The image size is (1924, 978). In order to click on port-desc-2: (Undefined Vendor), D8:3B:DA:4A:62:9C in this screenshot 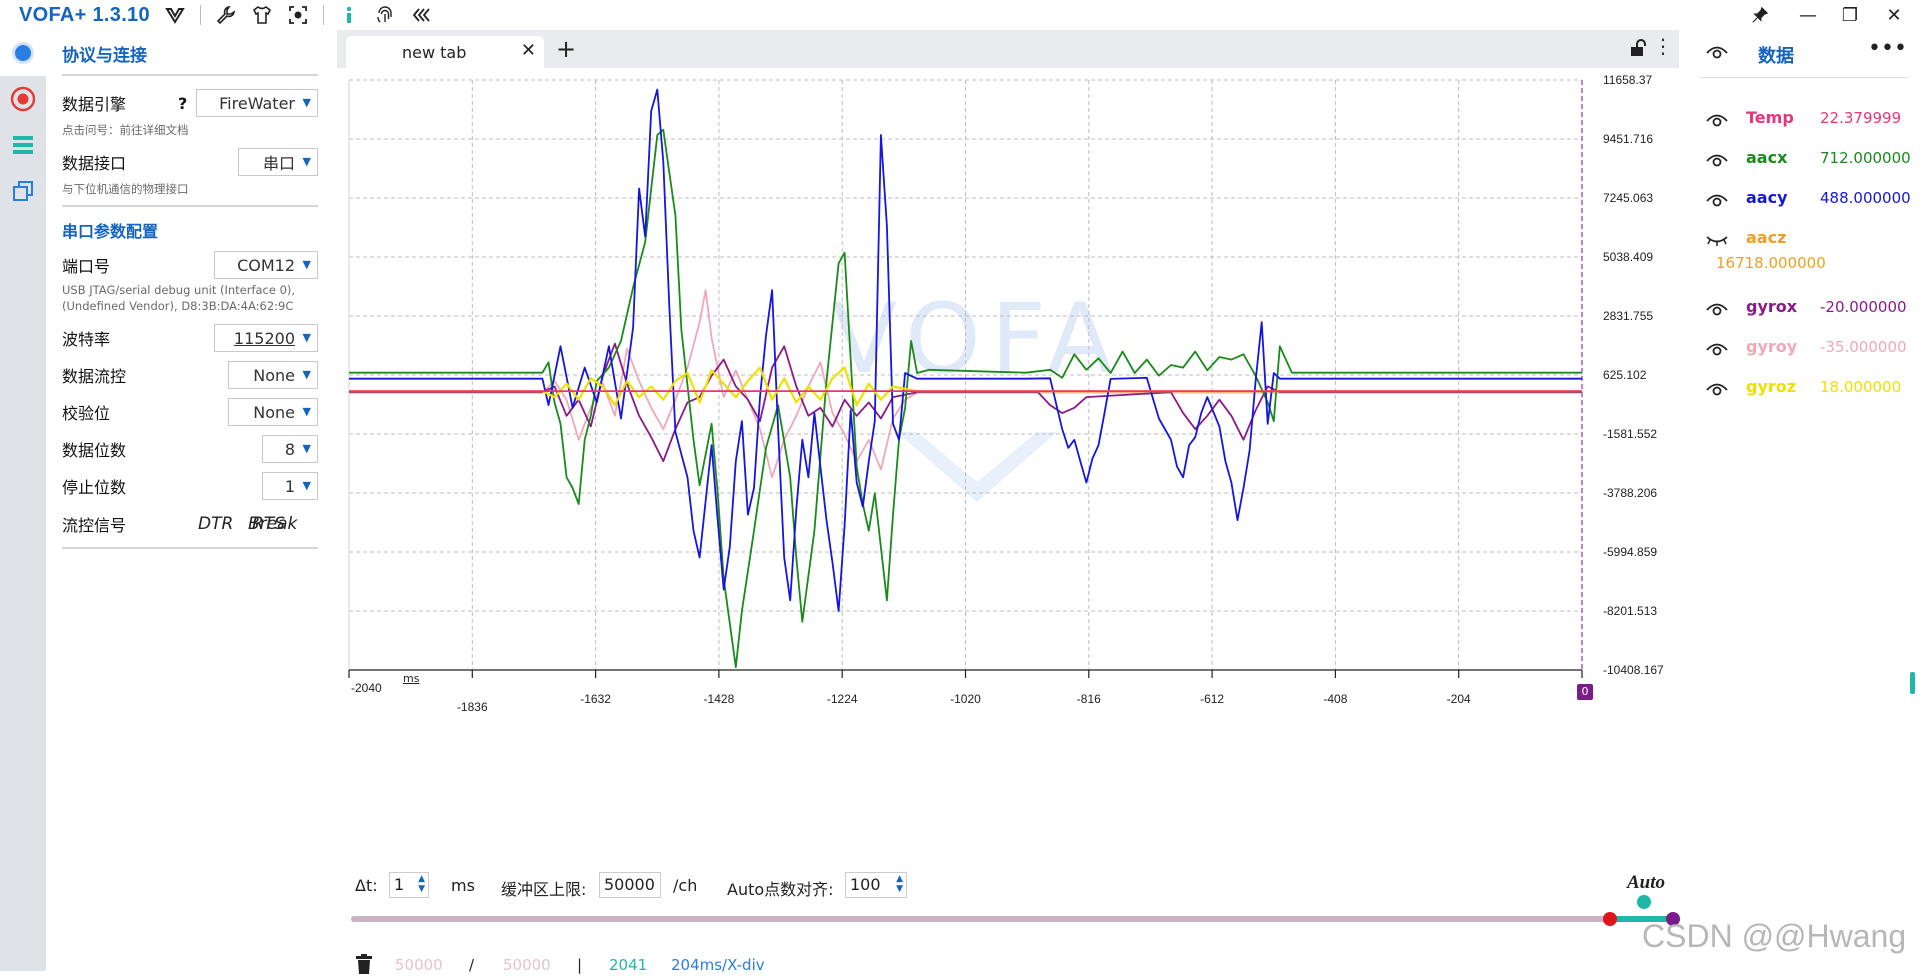, I will do `click(178, 306)`.